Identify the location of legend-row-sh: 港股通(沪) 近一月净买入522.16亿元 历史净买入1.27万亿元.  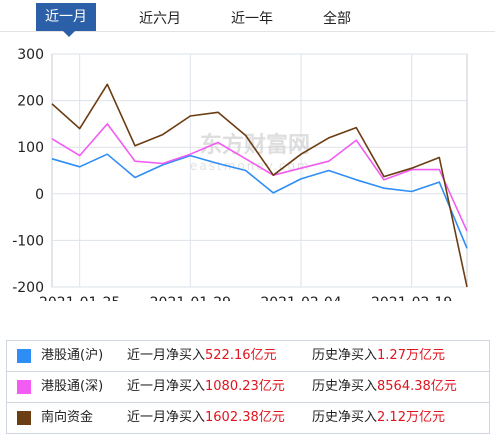
(248, 356).